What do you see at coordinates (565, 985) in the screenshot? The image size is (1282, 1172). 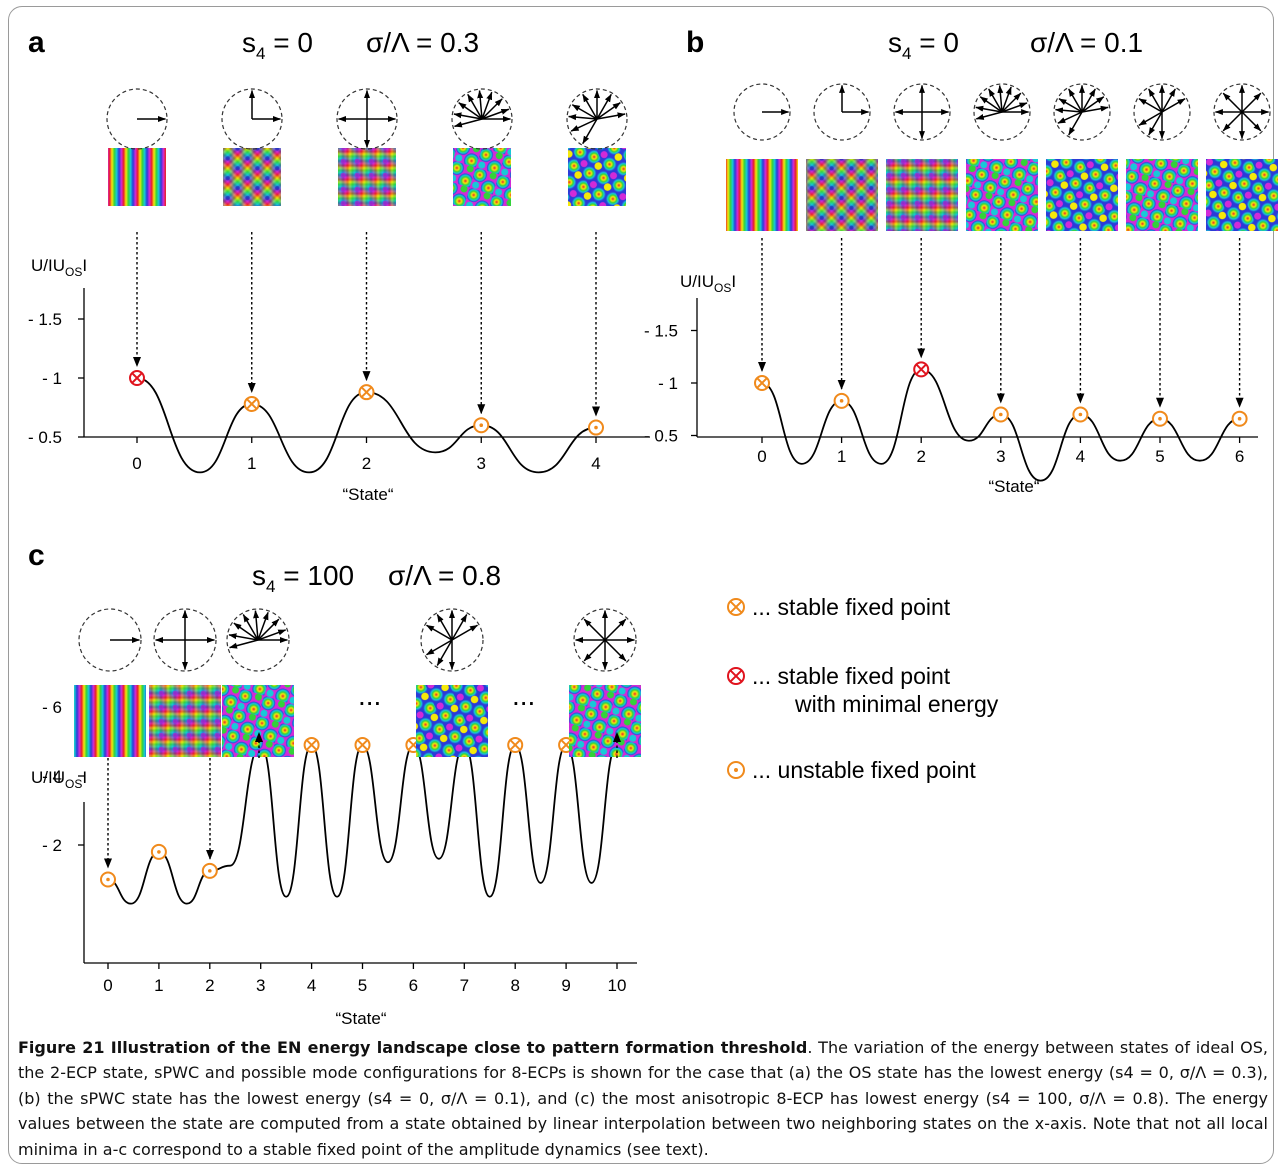 I see `x-tick-label: 9` at bounding box center [565, 985].